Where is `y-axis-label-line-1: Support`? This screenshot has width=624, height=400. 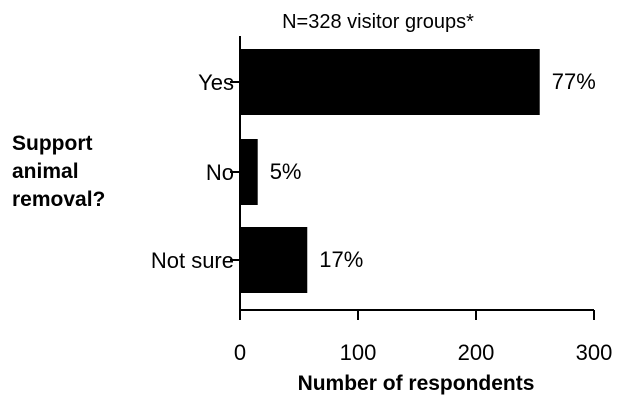
y-axis-label-line-1: Support is located at coordinates (52, 143).